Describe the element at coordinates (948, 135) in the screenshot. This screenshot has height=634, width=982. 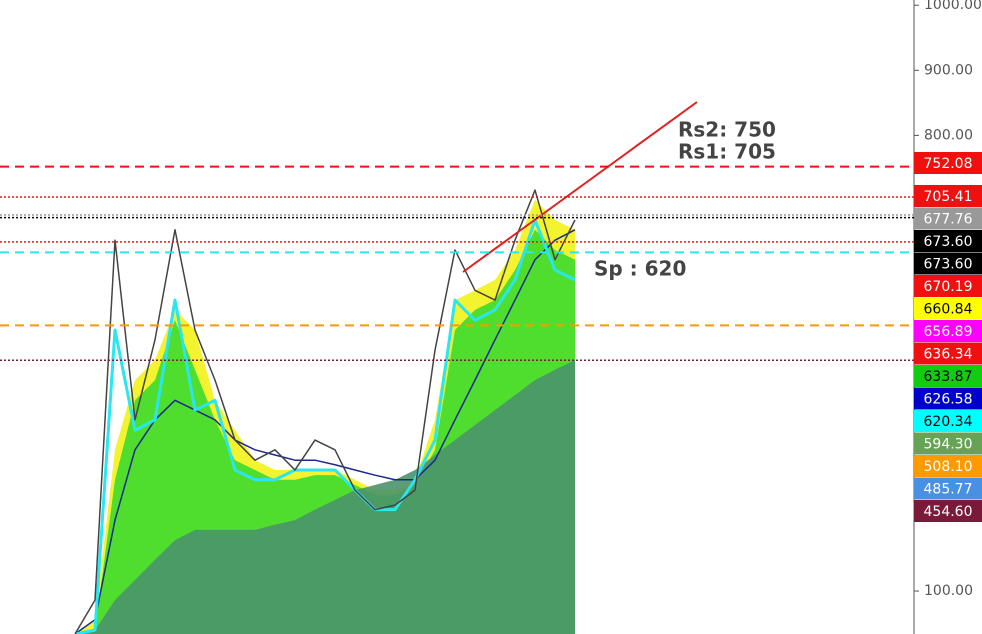
I see `y-tick-label: 800.00` at that location.